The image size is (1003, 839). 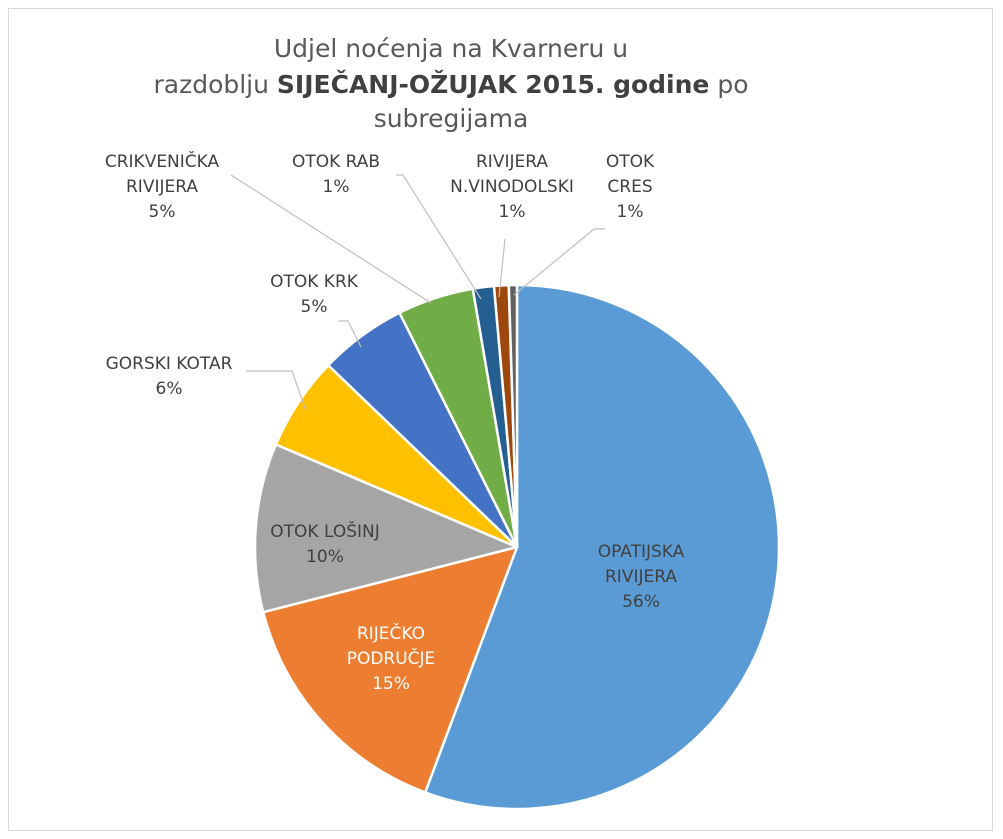 What do you see at coordinates (324, 543) in the screenshot?
I see `data-label-otok-lo-inj: OTOK LOŠINJ 10%` at bounding box center [324, 543].